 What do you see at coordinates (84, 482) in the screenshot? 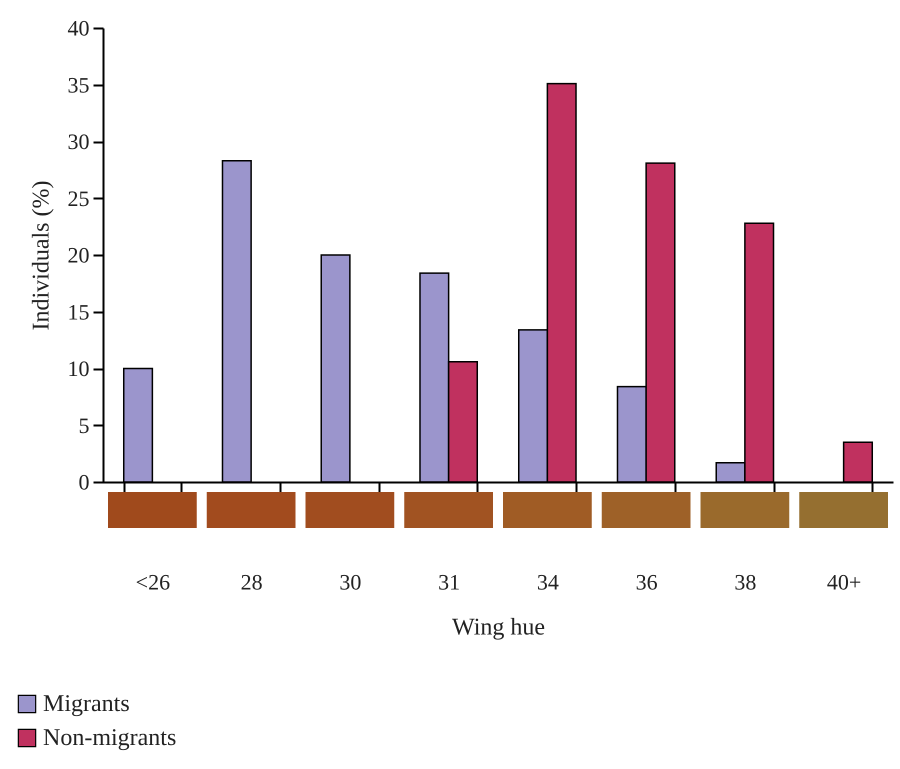
I see `y-tick-label: 0` at bounding box center [84, 482].